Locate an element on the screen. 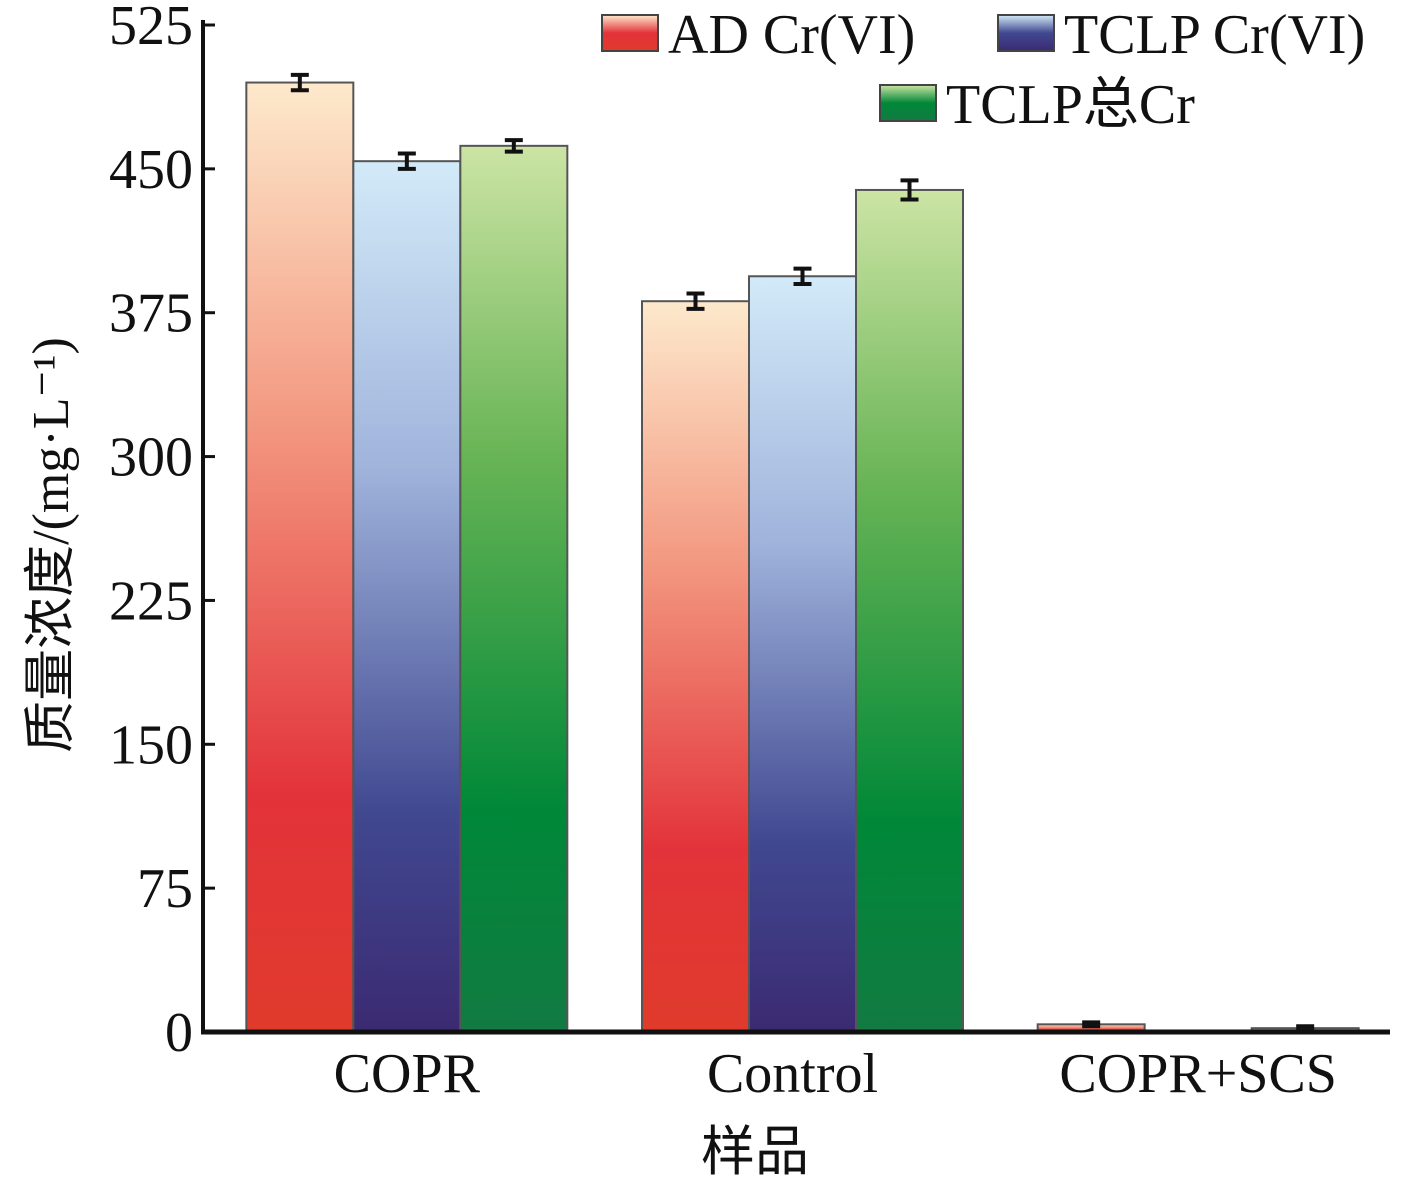  y-tick-label: 525 is located at coordinates (151, 28).